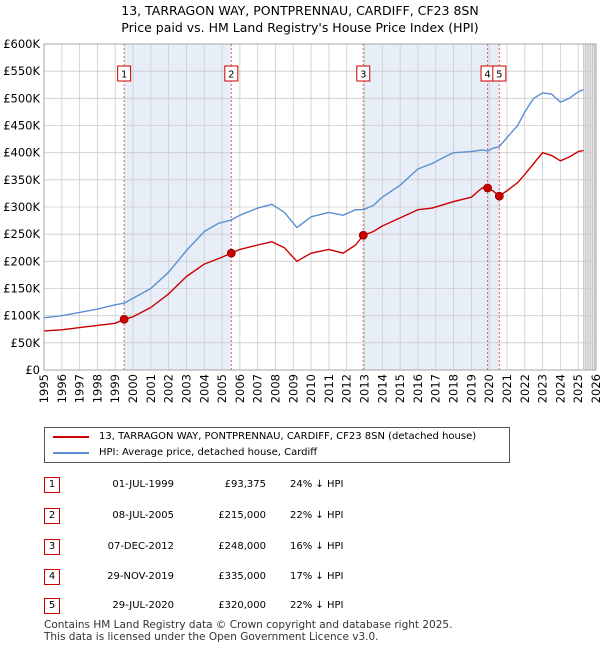  I want to click on y-tick-label: £500K, so click(21, 98).